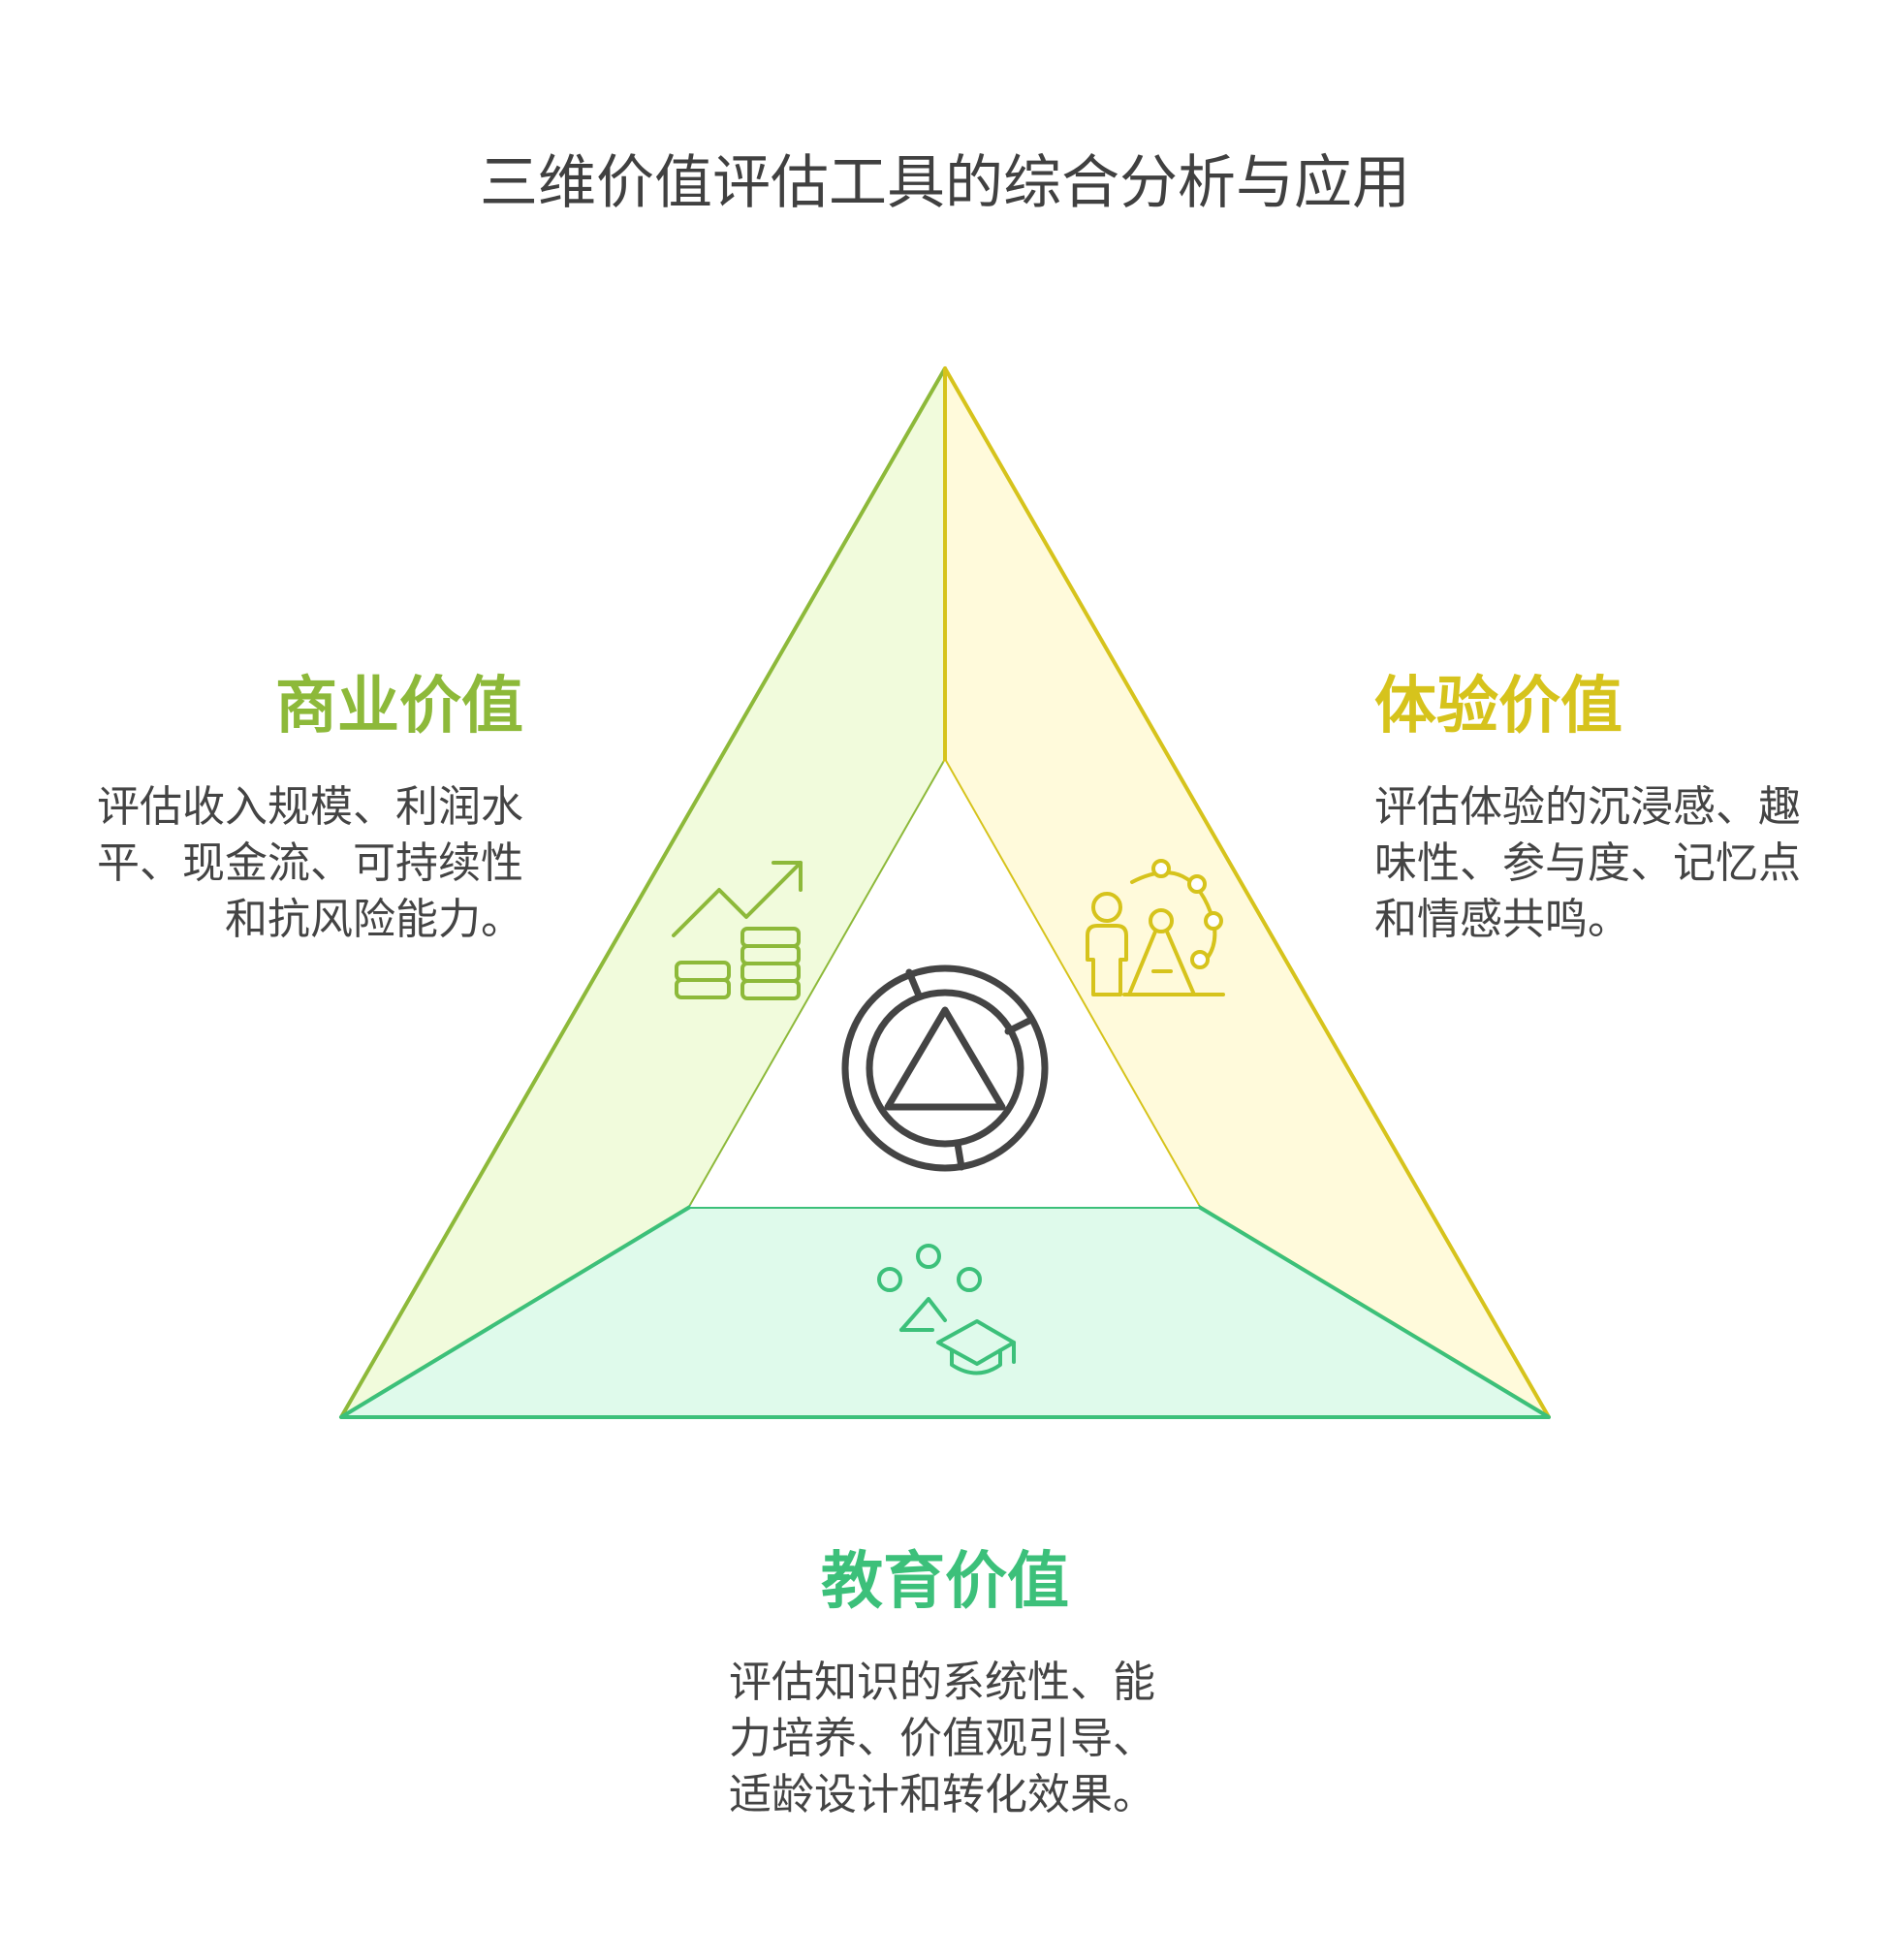 This screenshot has height=1960, width=1890. What do you see at coordinates (310, 807) in the screenshot?
I see `business-desc-line: 评估收入规模、利润水` at bounding box center [310, 807].